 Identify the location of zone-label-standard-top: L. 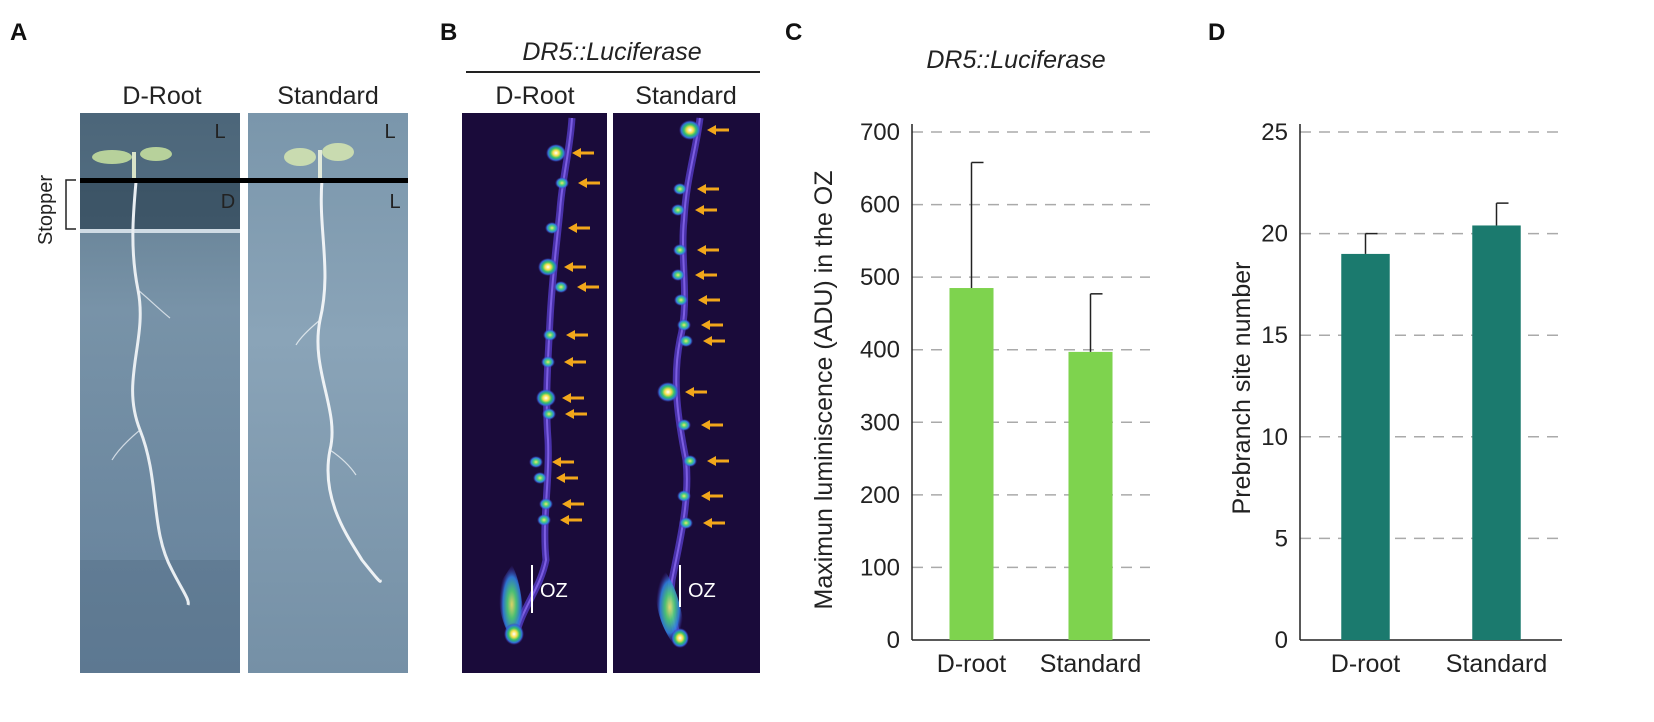
(389, 132).